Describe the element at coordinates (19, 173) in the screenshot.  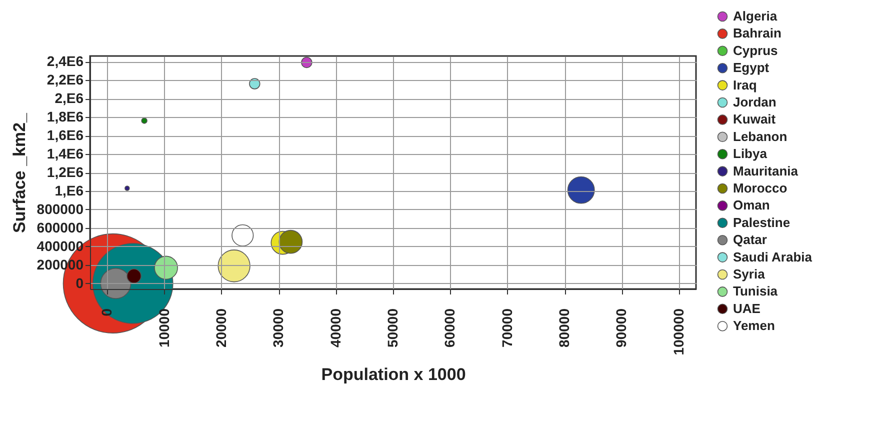
I see `y-axis-title: Surface _km2_` at that location.